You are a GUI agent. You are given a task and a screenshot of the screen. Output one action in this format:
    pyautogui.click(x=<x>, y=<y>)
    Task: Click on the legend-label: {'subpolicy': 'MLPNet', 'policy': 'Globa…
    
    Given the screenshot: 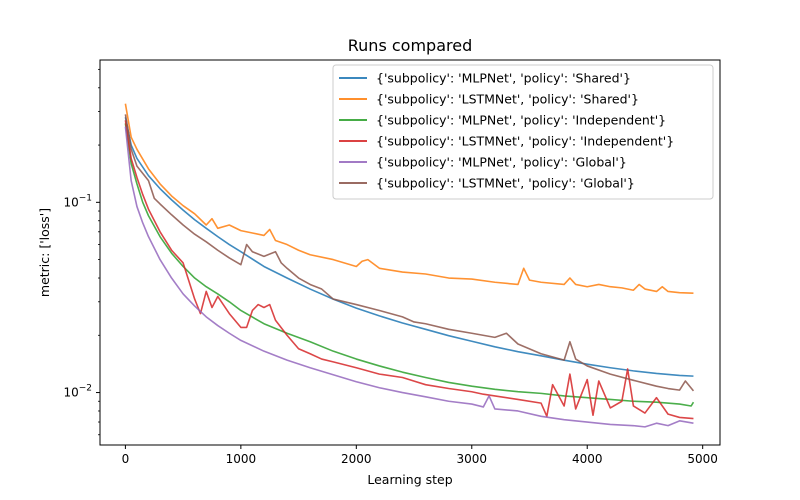 What is the action you would take?
    pyautogui.click(x=501, y=162)
    